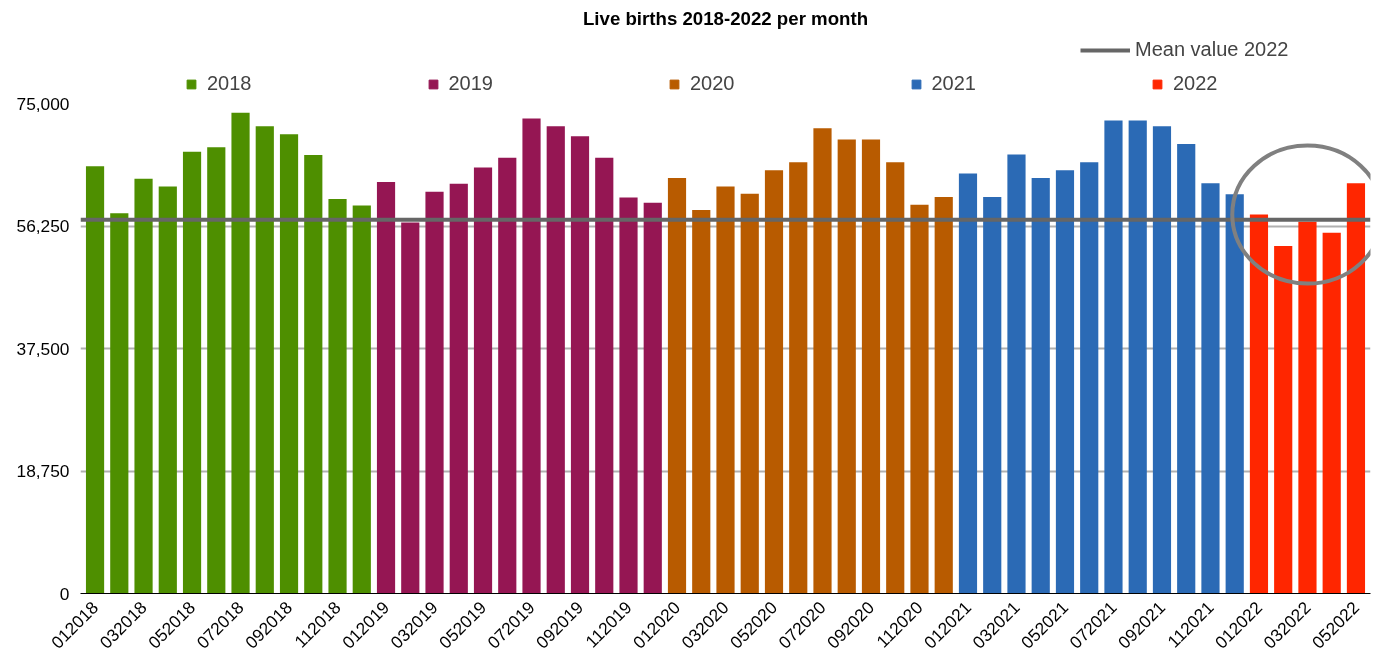 The width and height of the screenshot is (1392, 671). Describe the element at coordinates (64, 593) in the screenshot. I see `y-tick-label: 0` at that location.